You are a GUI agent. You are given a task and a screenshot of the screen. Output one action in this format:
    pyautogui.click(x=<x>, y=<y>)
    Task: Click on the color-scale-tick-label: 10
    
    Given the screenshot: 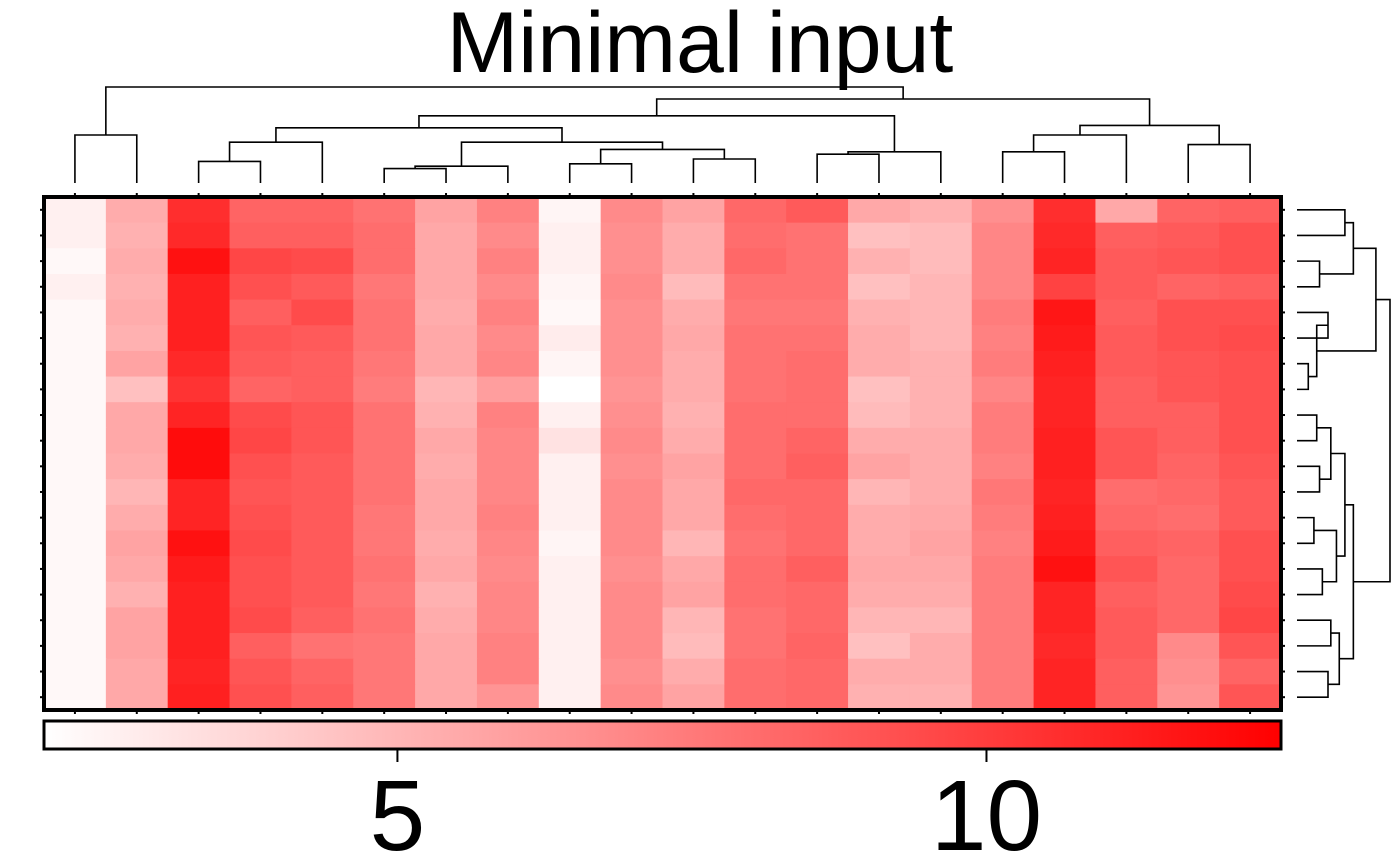 What is the action you would take?
    pyautogui.click(x=986, y=813)
    